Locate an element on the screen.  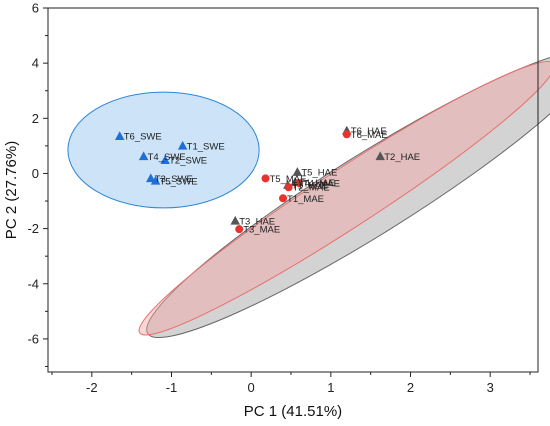
label-t3_swe: T3_SWE is located at coordinates (174, 179).